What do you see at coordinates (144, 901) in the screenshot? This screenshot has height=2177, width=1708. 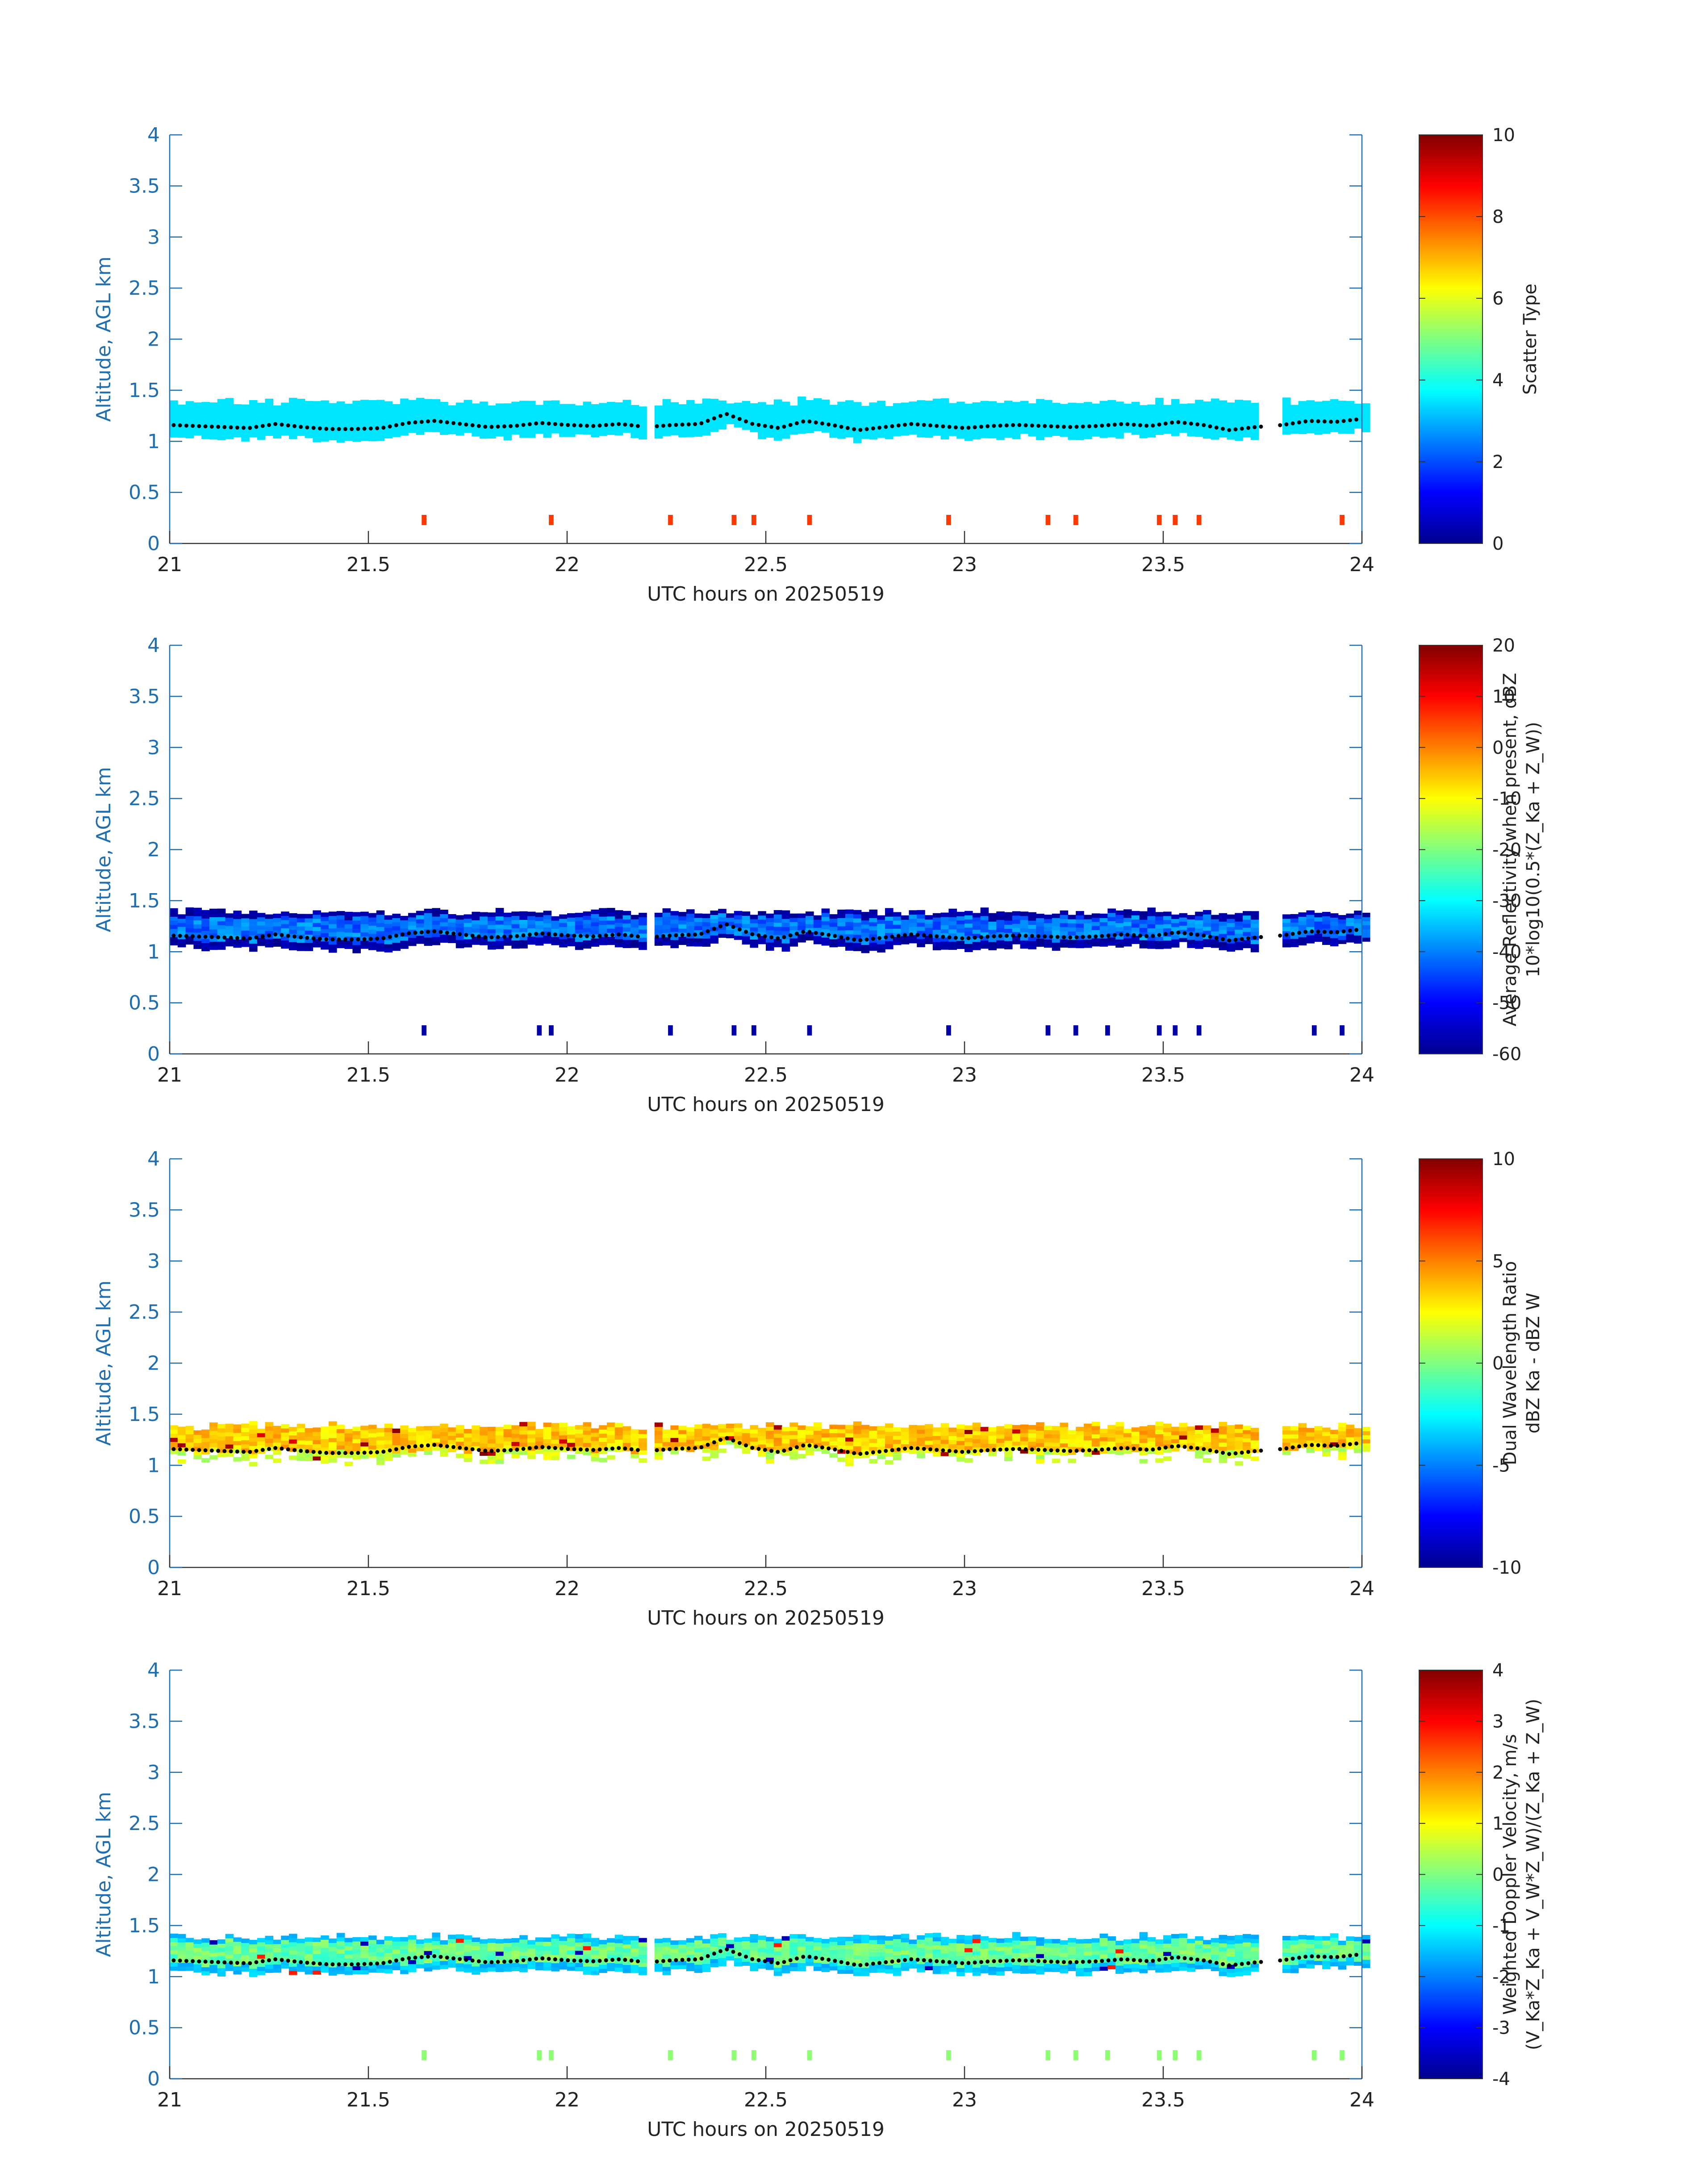 I see `y-tick-label: 1.5` at bounding box center [144, 901].